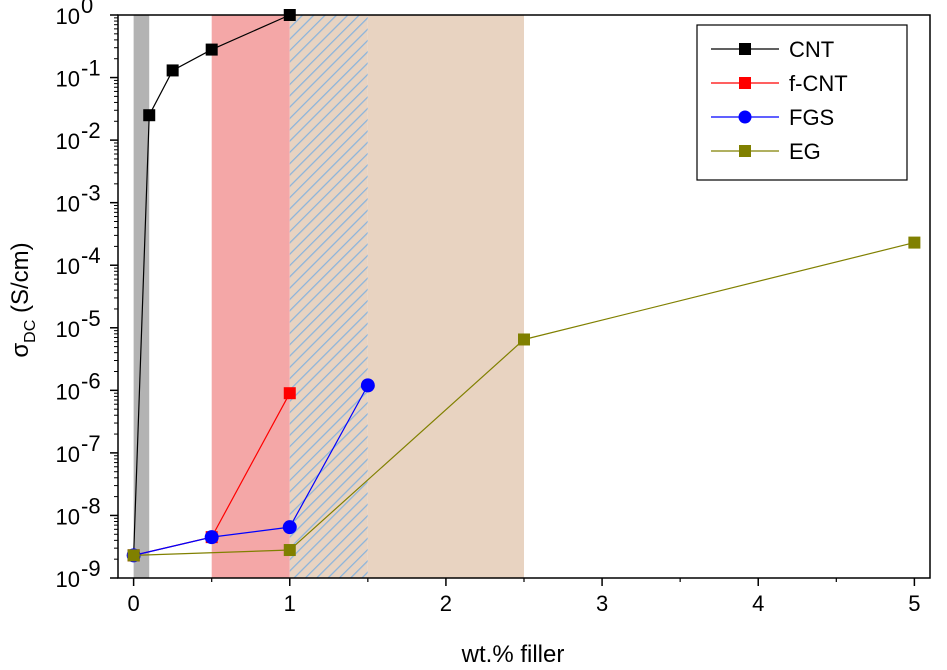  I want to click on x-tick-label: 5, so click(914, 603).